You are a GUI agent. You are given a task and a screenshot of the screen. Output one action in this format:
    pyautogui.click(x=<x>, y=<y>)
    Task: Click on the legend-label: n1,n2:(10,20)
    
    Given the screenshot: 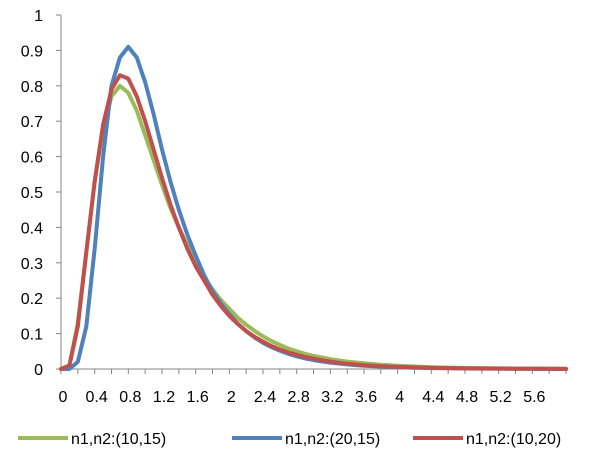 What is the action you would take?
    pyautogui.click(x=513, y=439)
    